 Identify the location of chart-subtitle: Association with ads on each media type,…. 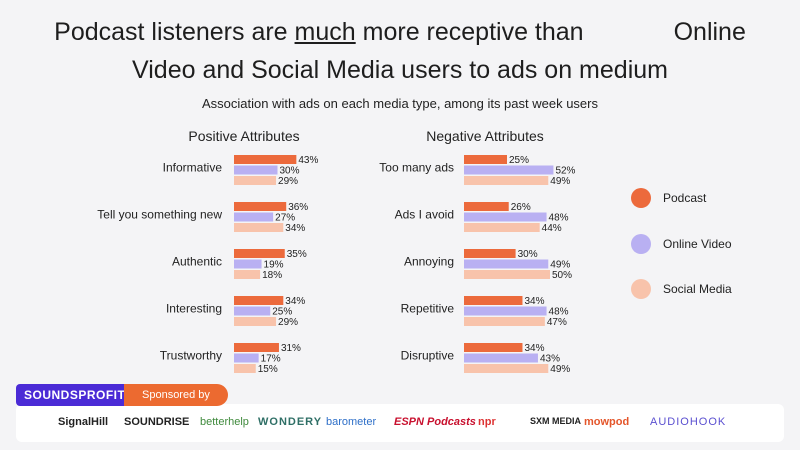
(400, 103).